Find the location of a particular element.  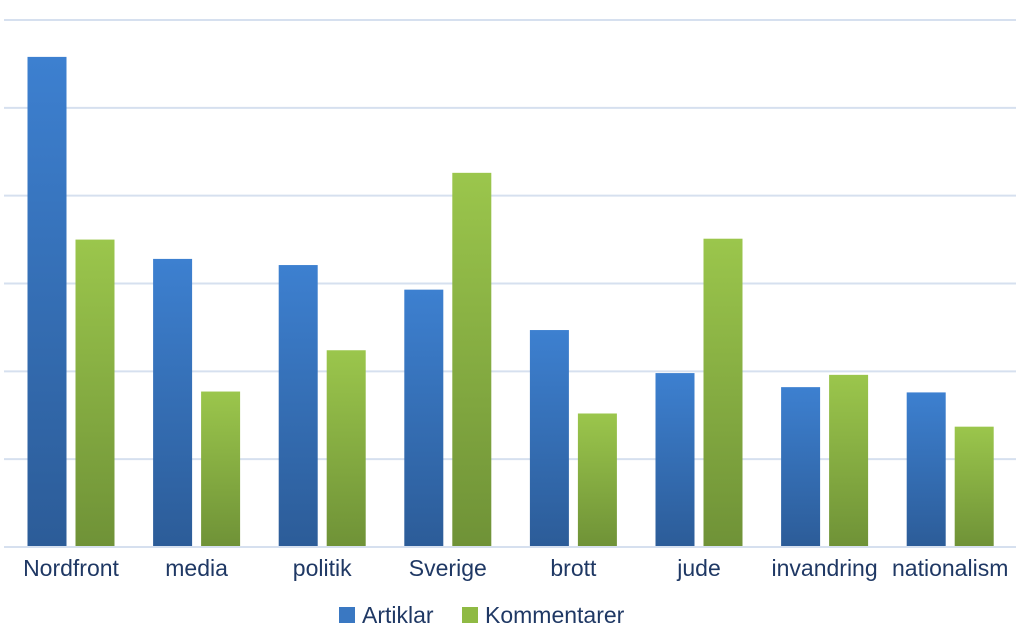

legend-swatch-artiklar is located at coordinates (347, 615).